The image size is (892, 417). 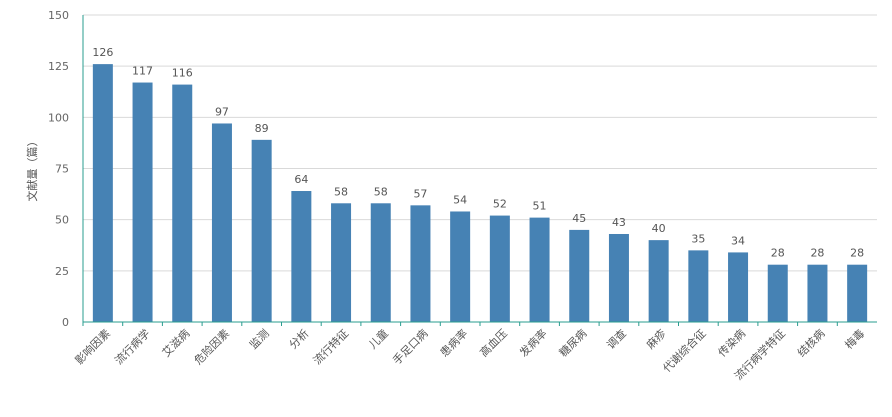 I want to click on y-tick-label: 100, so click(x=58, y=117).